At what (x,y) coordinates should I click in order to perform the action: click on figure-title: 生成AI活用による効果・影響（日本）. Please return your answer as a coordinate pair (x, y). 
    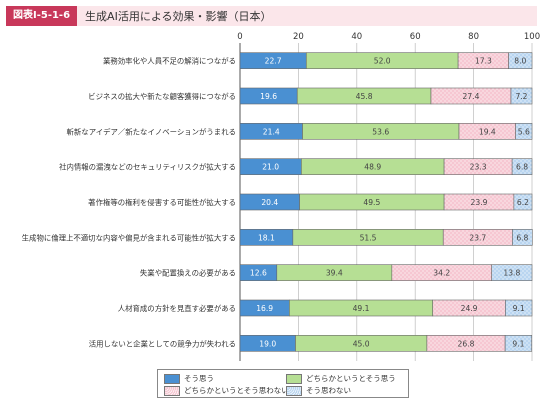
    Looking at the image, I should click on (178, 16).